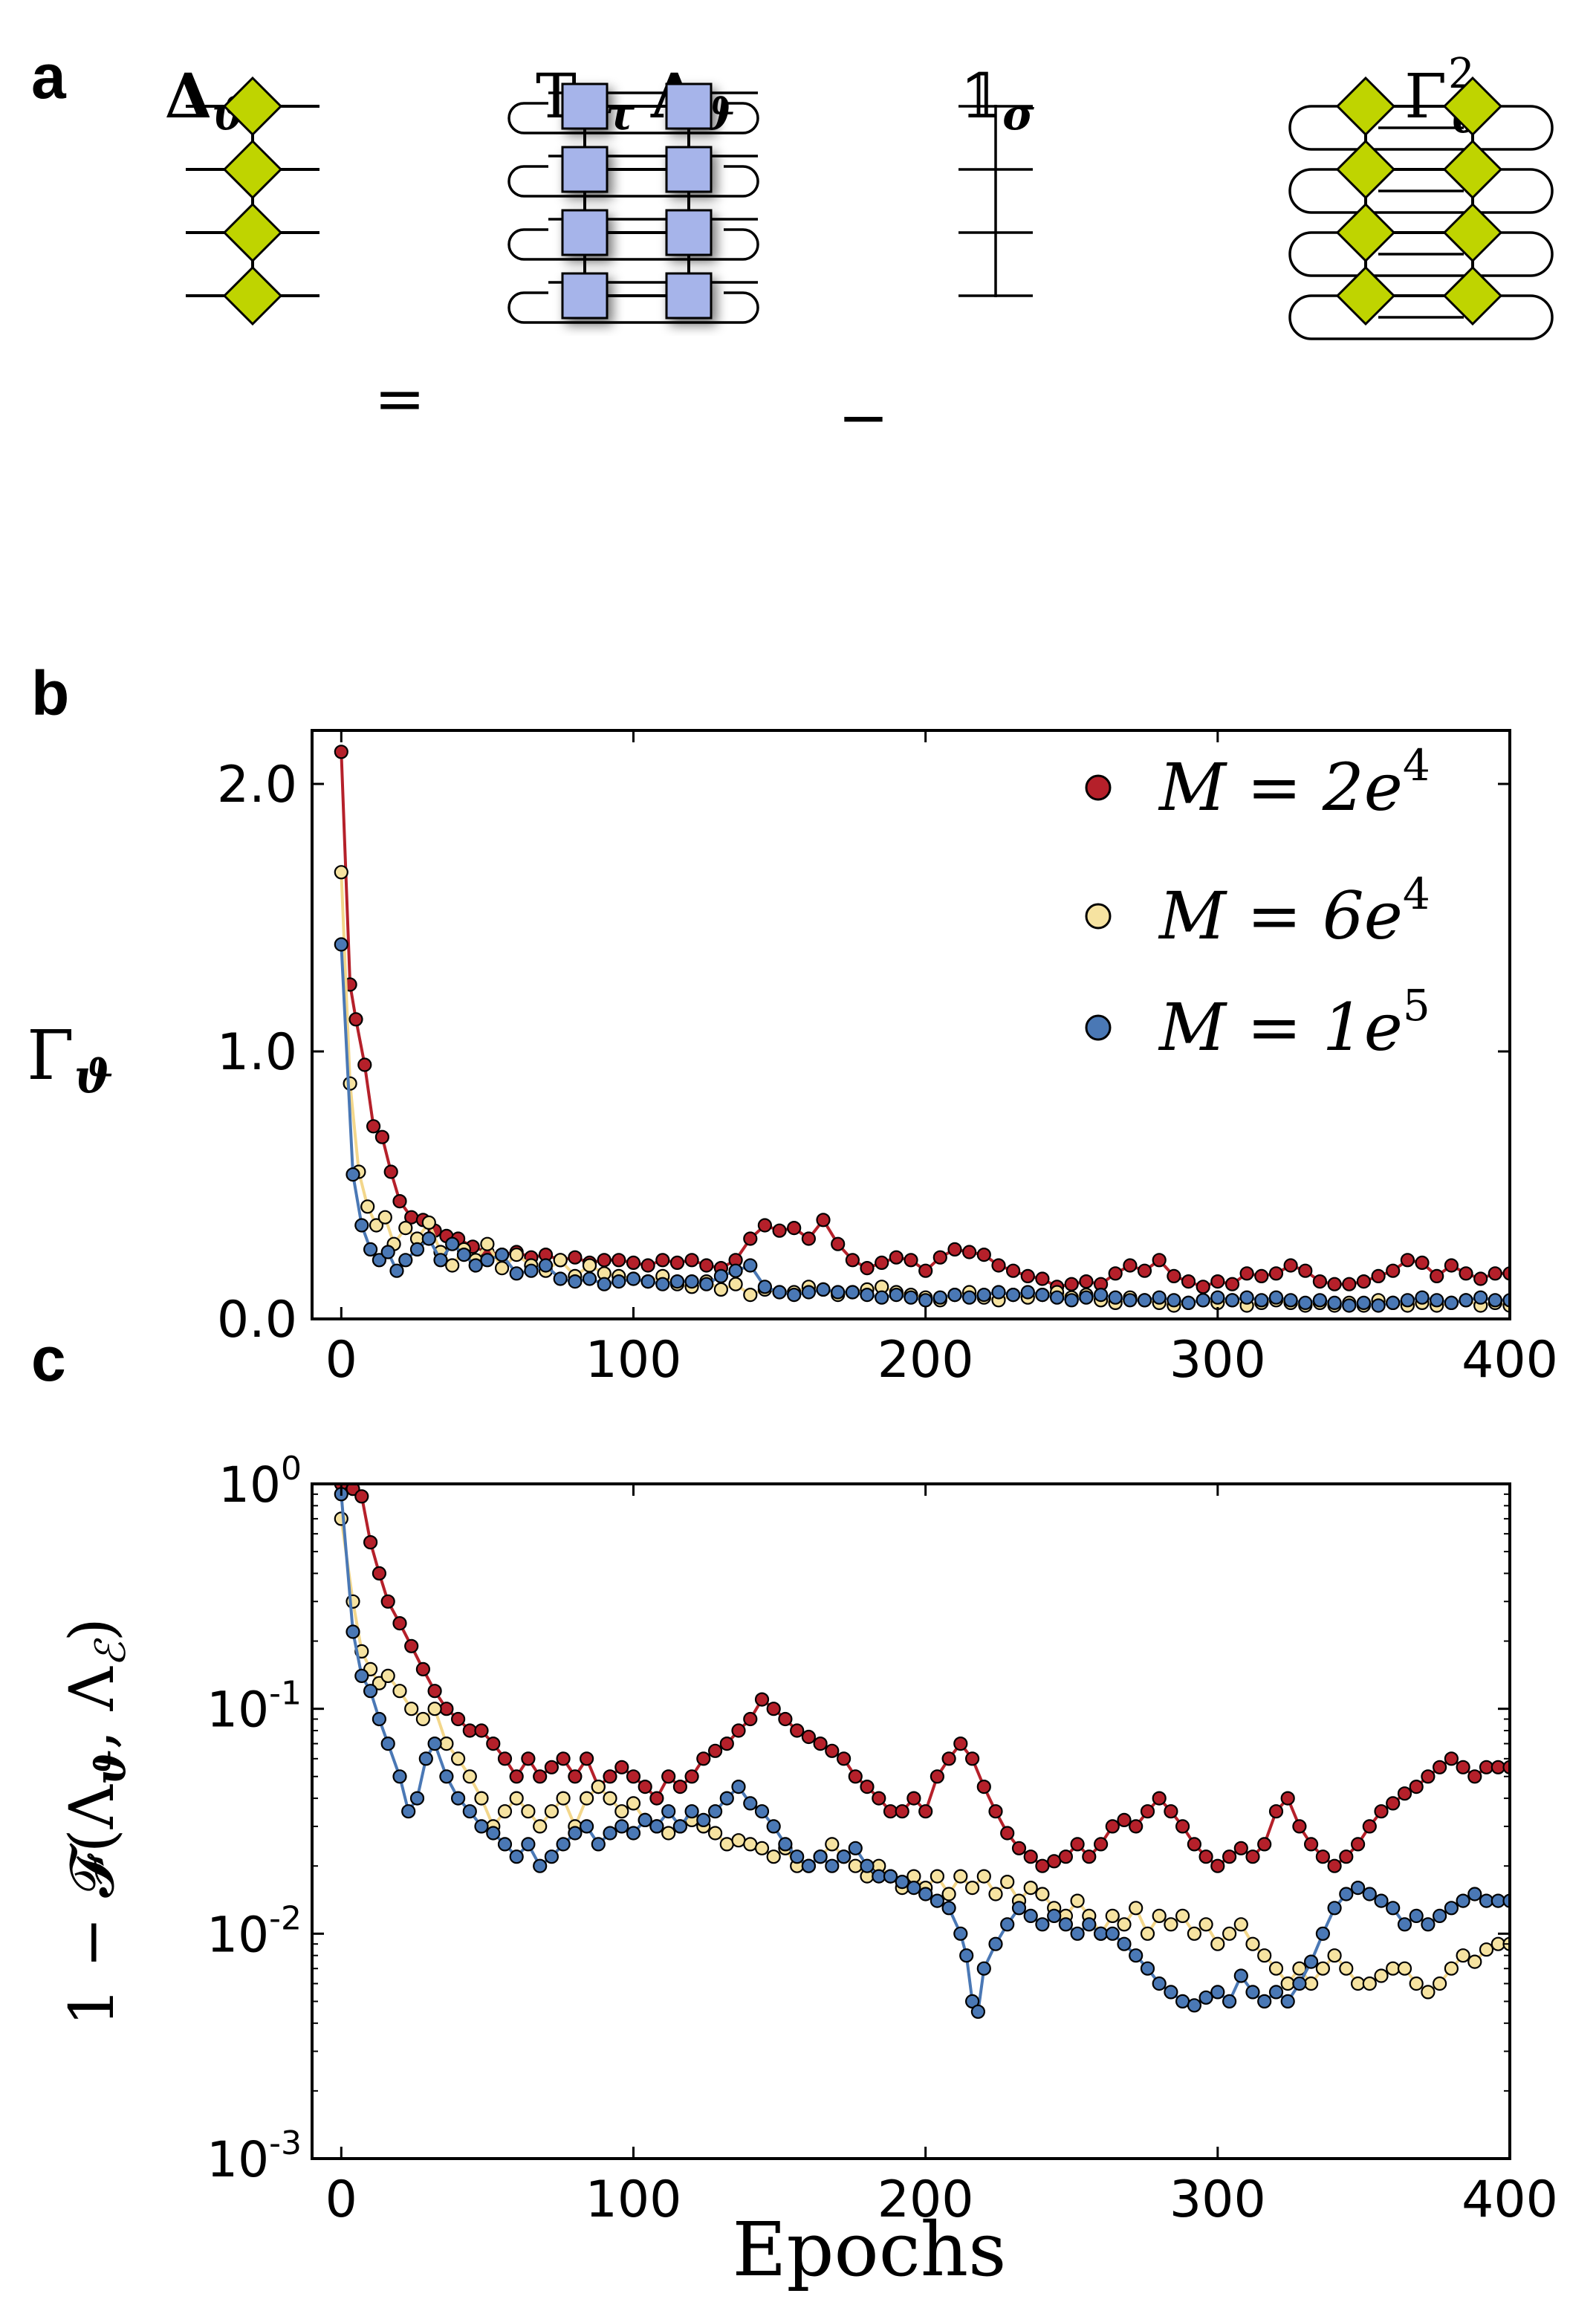  Describe the element at coordinates (255, 1931) in the screenshot. I see `ytick-label-2: 10⁻²` at that location.